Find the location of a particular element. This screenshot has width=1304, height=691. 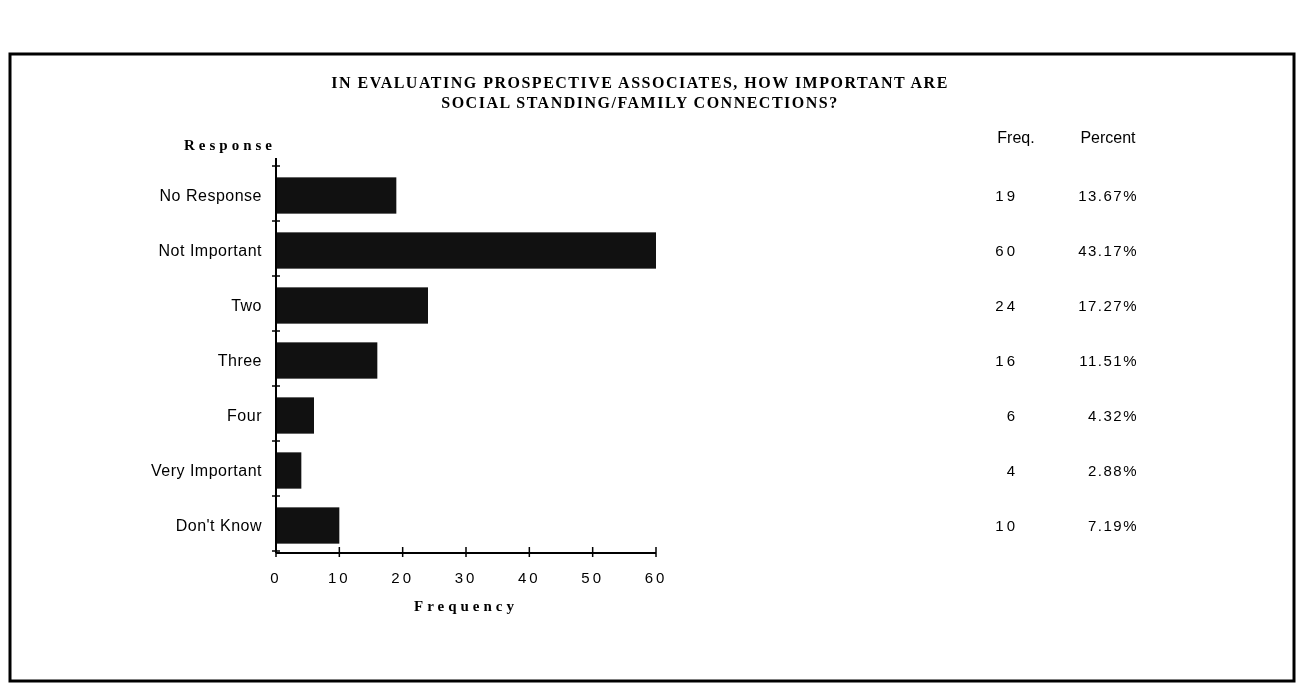

y-axis-title: Response is located at coordinates (229, 145).